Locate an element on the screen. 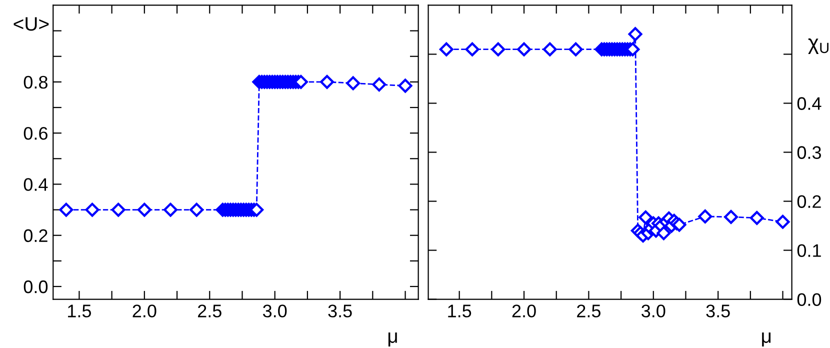  y-axis-title: χ$_{U}$ is located at coordinates (818, 46).